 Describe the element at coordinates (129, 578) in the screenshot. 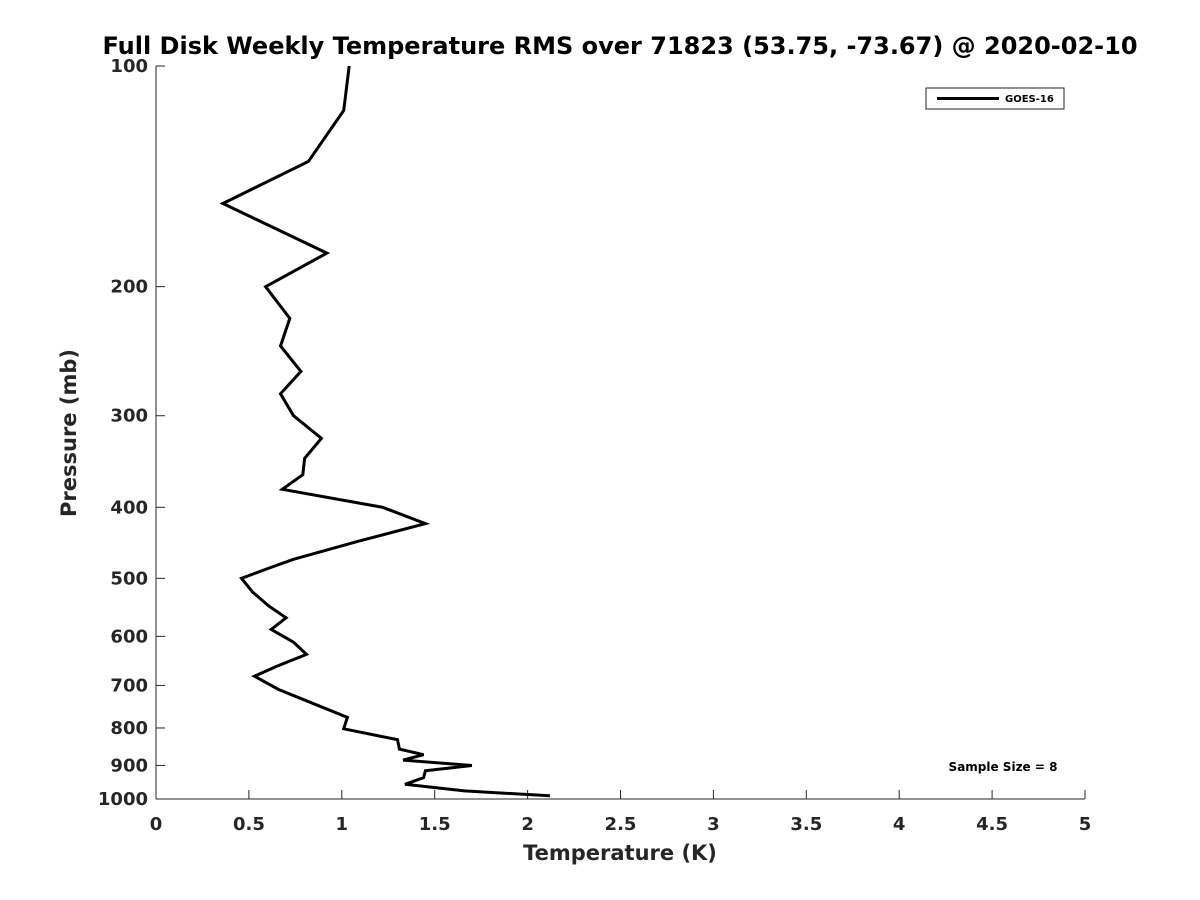

I see `y-tick-label: 500` at that location.